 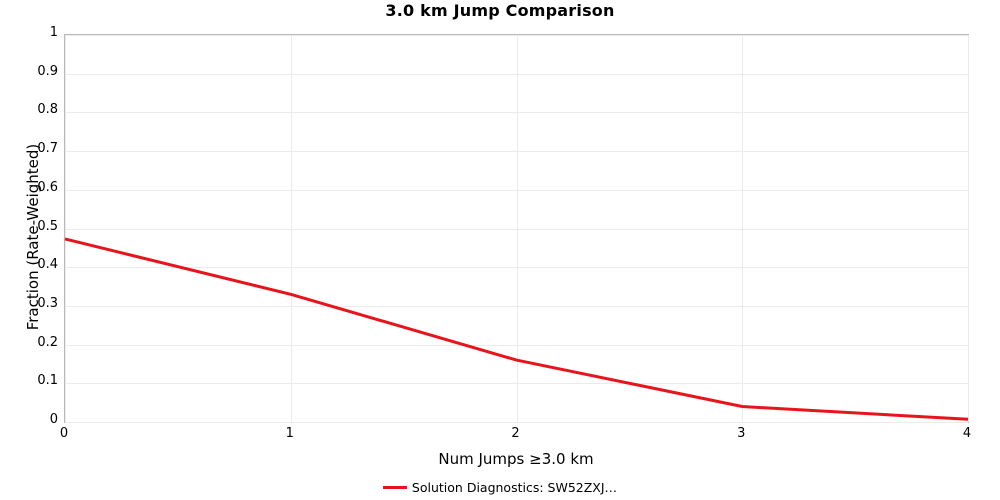 I want to click on y-axis-tick-label: 0.8, so click(x=47, y=110).